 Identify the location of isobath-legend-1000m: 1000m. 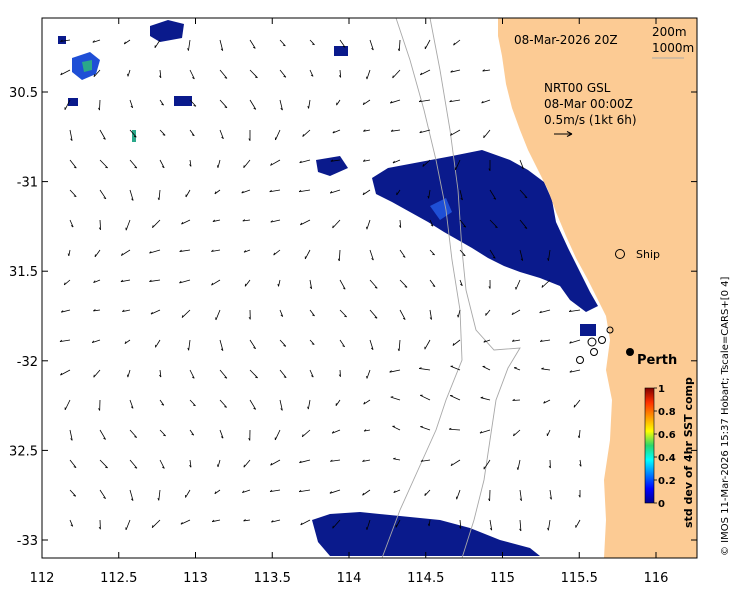
(673, 48).